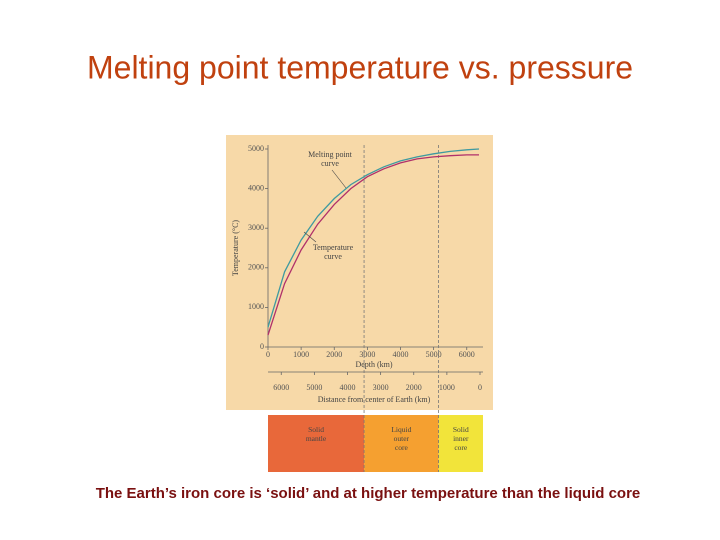 This screenshot has height=540, width=720. I want to click on y-tick-label: 2000, so click(256, 267).